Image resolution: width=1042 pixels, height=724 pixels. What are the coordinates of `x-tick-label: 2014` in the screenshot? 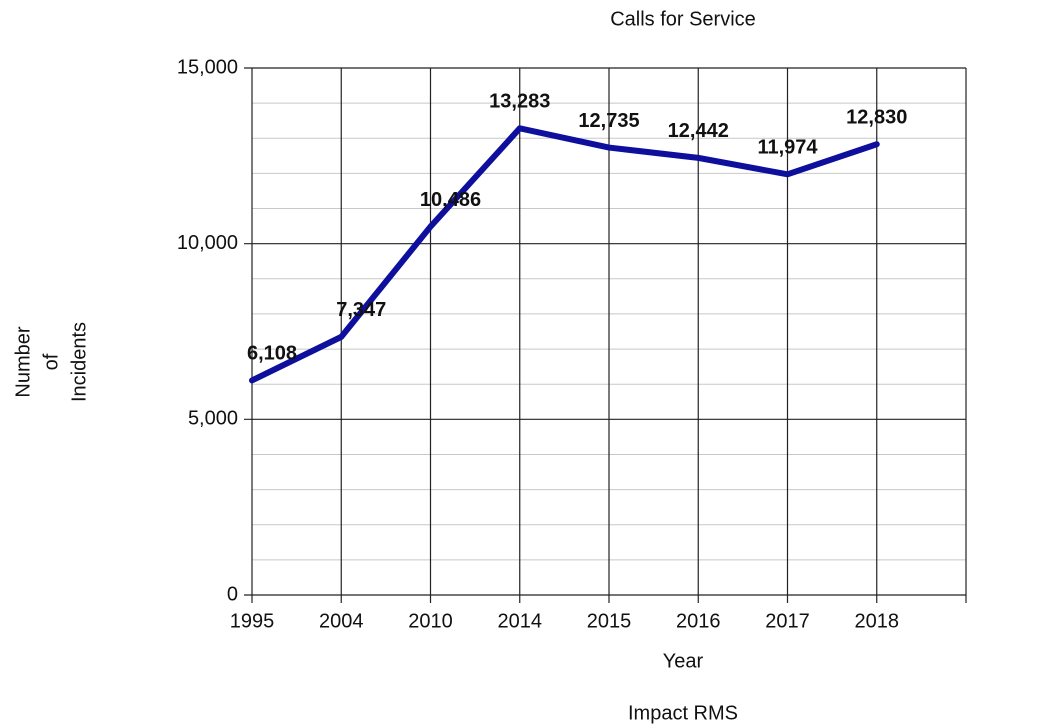 It's located at (520, 621).